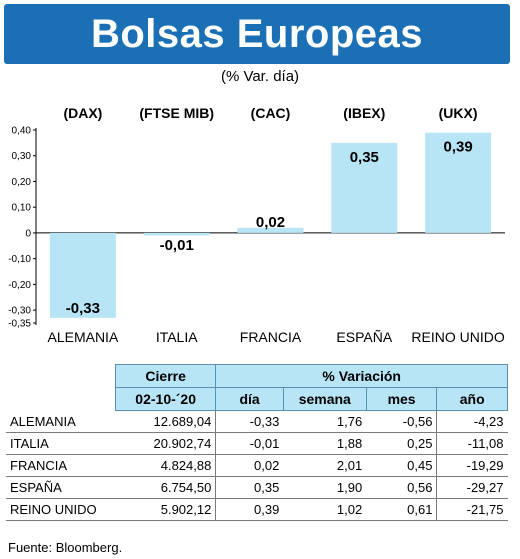 This screenshot has height=559, width=520. I want to click on table-cell-value: 0,02, so click(249, 465).